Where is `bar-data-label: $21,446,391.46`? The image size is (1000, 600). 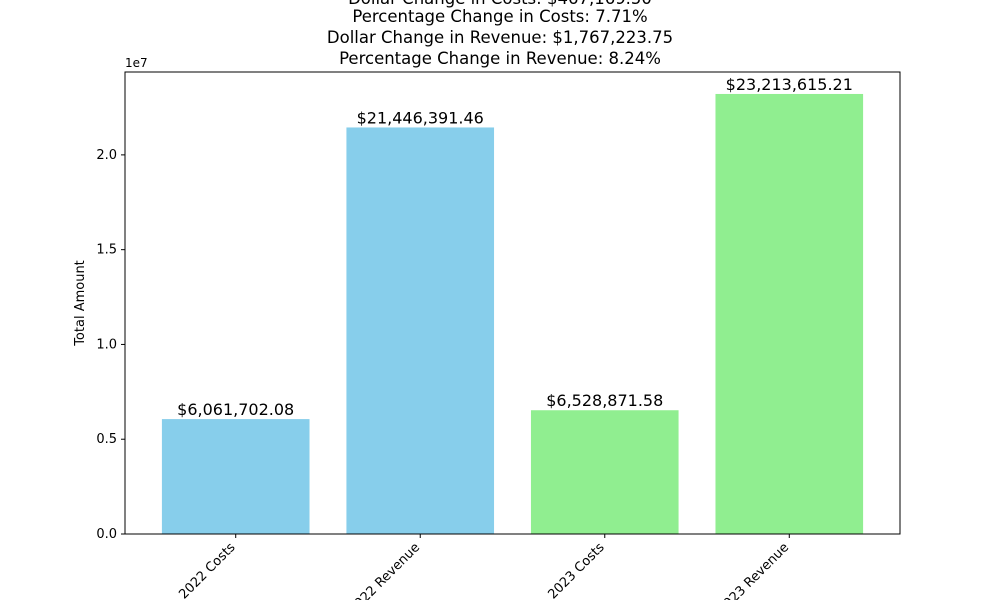 bar-data-label: $21,446,391.46 is located at coordinates (420, 117).